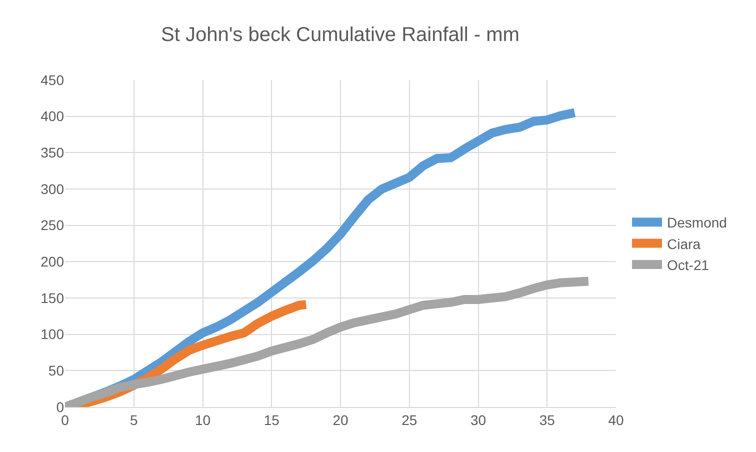 The height and width of the screenshot is (452, 756). I want to click on y-tick-label: 450, so click(52, 80).